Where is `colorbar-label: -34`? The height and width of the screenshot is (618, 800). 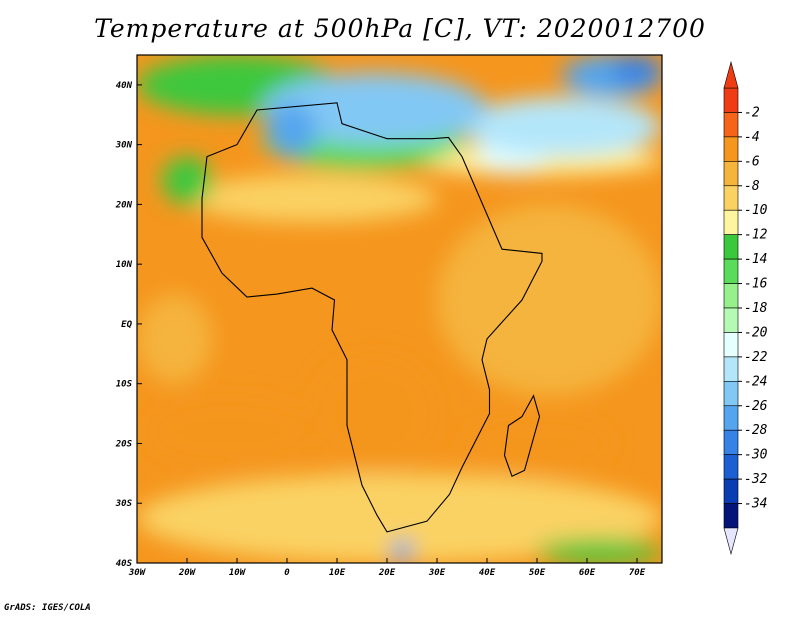
colorbar-label: -34 is located at coordinates (755, 504).